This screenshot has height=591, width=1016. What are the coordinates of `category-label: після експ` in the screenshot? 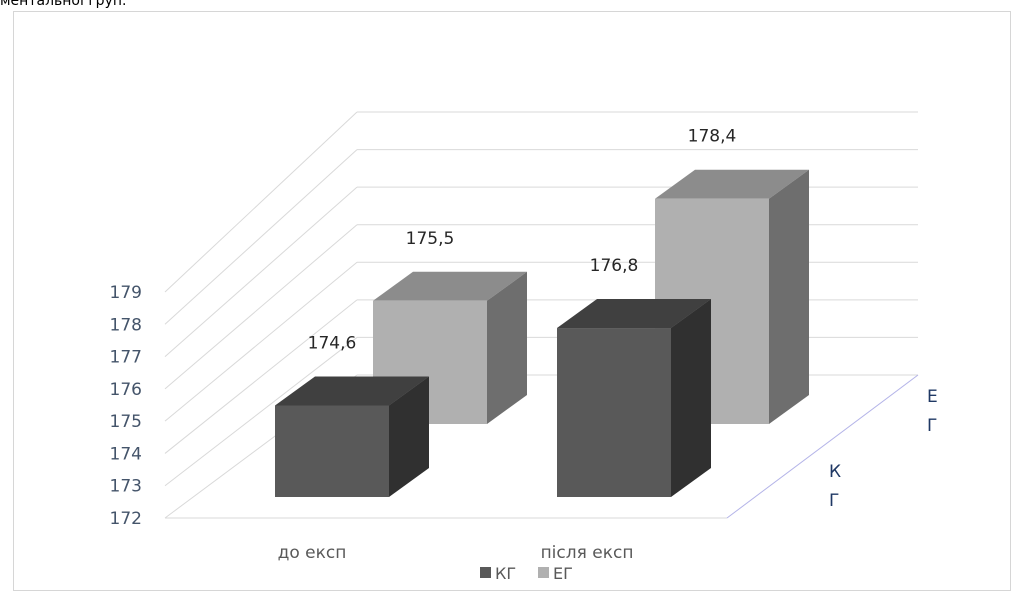 It's located at (587, 553).